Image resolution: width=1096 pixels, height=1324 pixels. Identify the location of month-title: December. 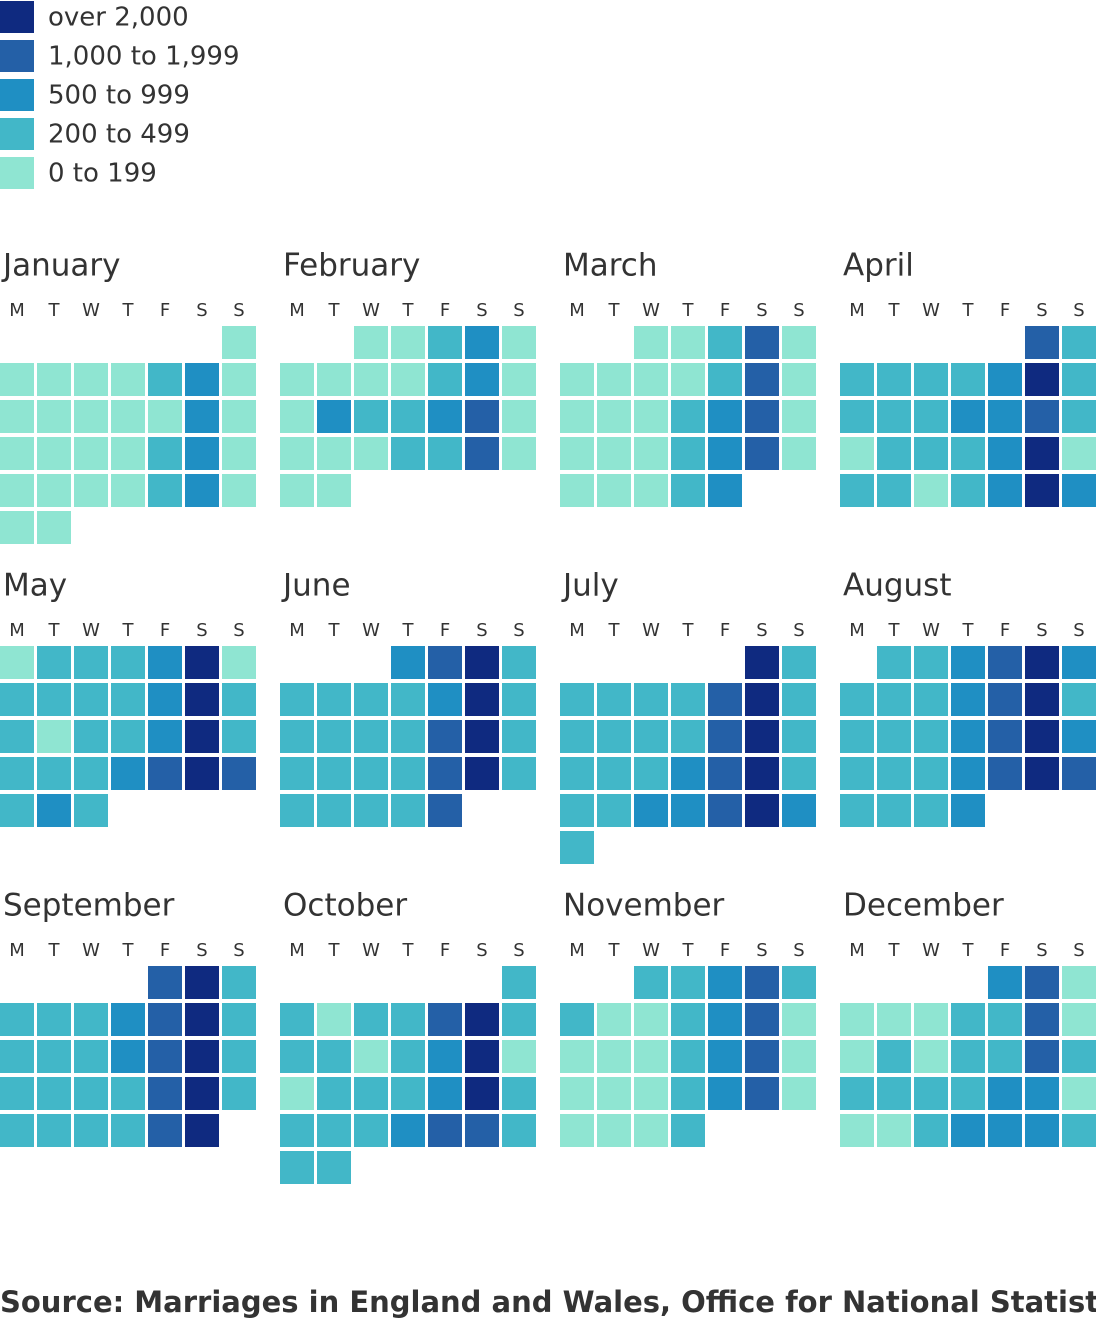
(923, 906).